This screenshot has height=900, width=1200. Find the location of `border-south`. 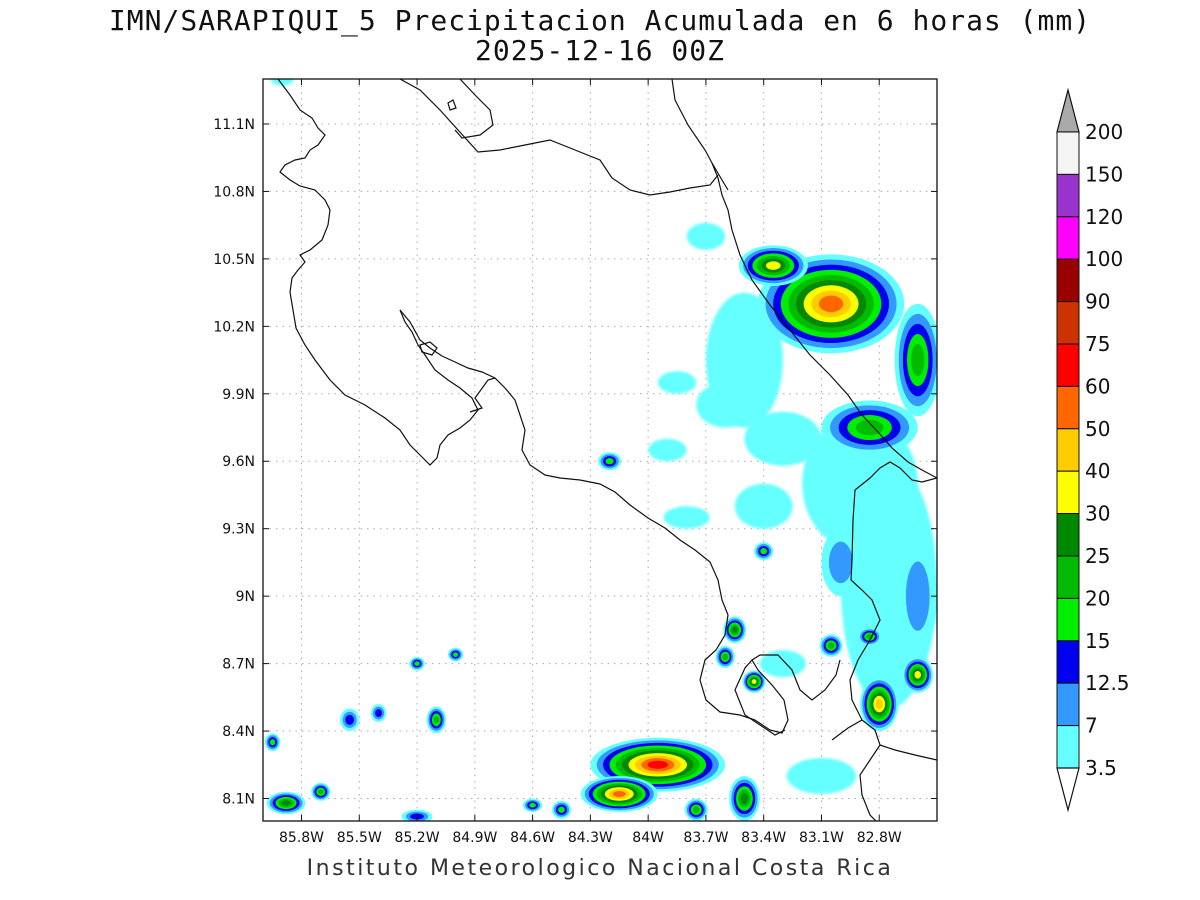

border-south is located at coordinates (865, 605).